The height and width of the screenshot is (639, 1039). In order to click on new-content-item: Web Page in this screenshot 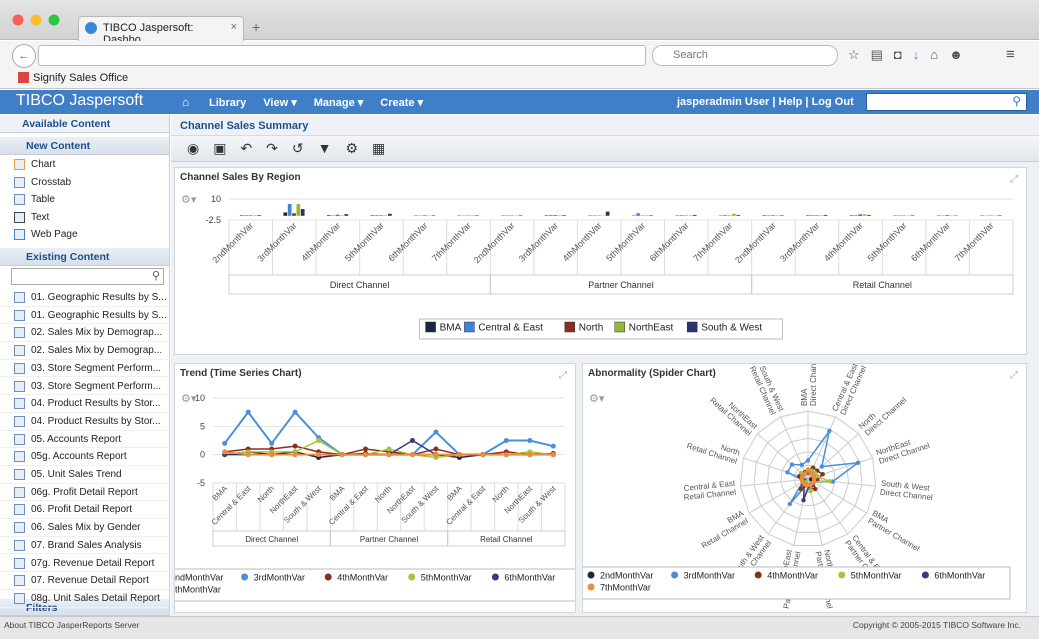, I will do `click(84, 235)`.